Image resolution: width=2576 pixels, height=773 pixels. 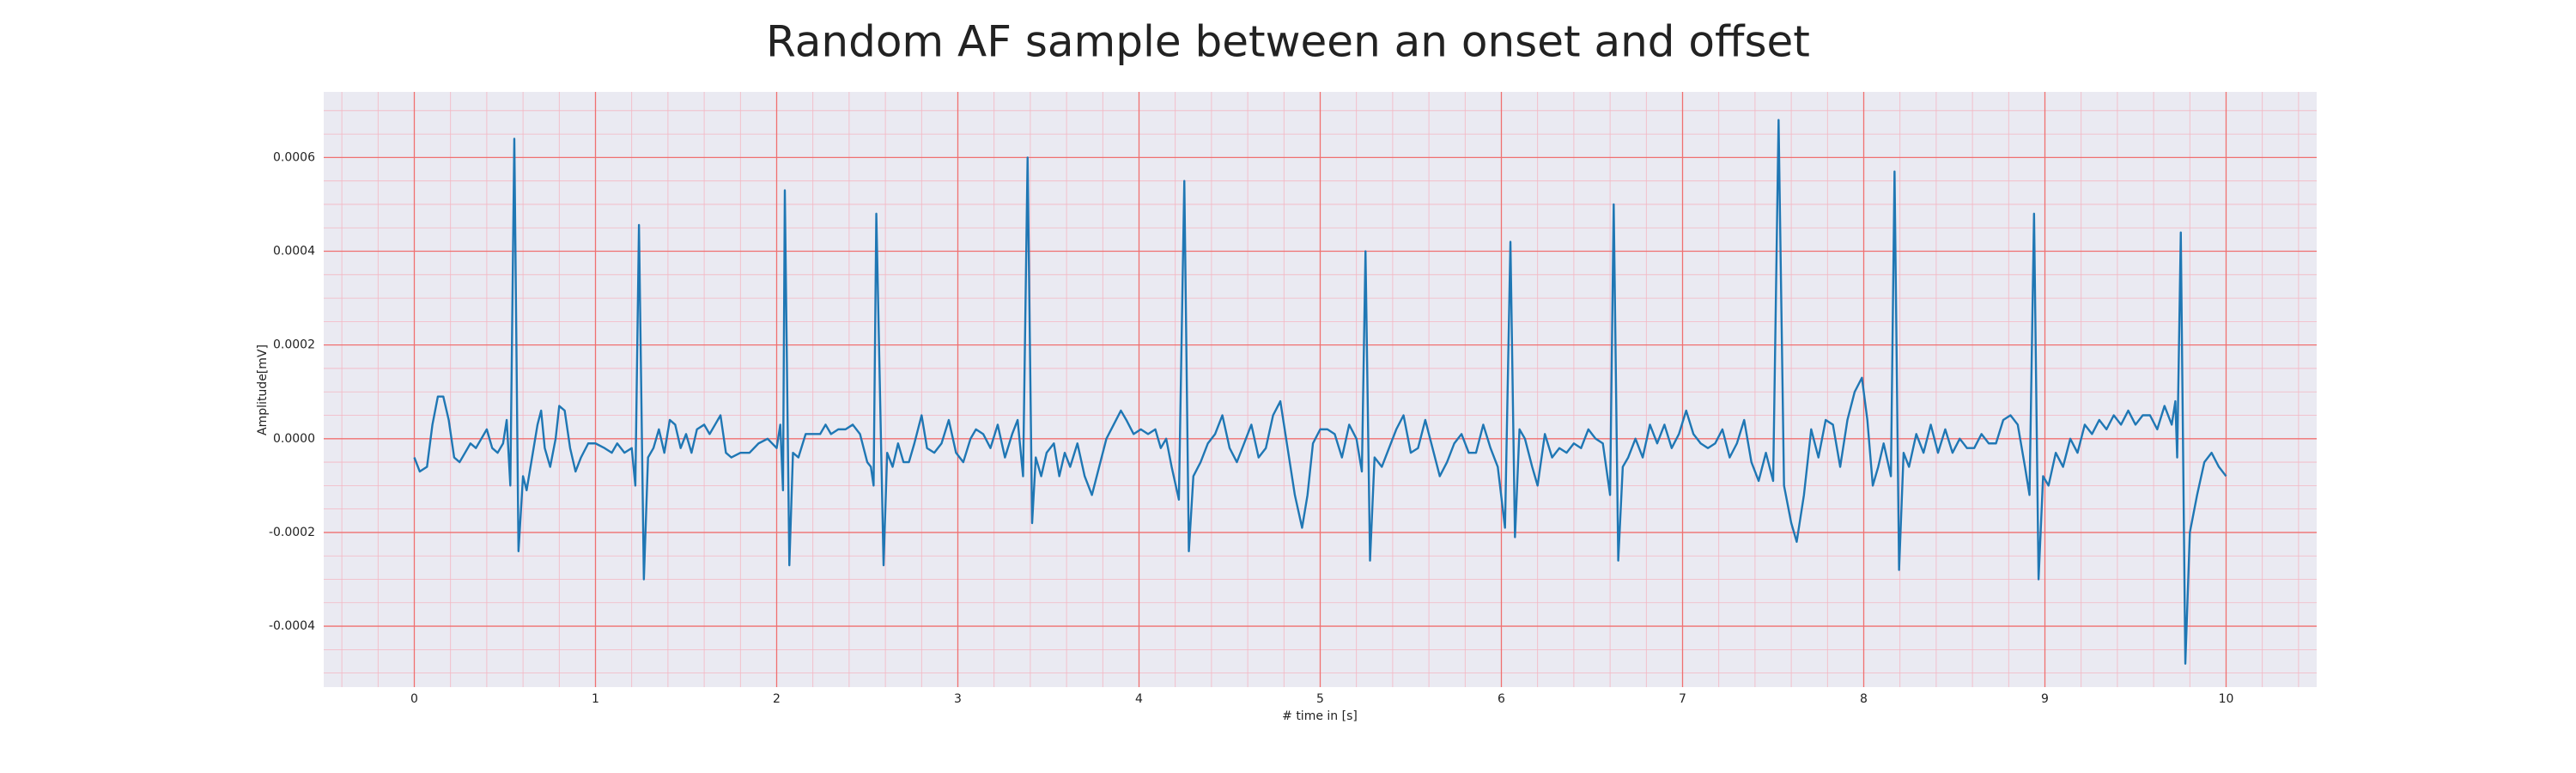 I want to click on x-tick-label: 8, so click(x=1864, y=699).